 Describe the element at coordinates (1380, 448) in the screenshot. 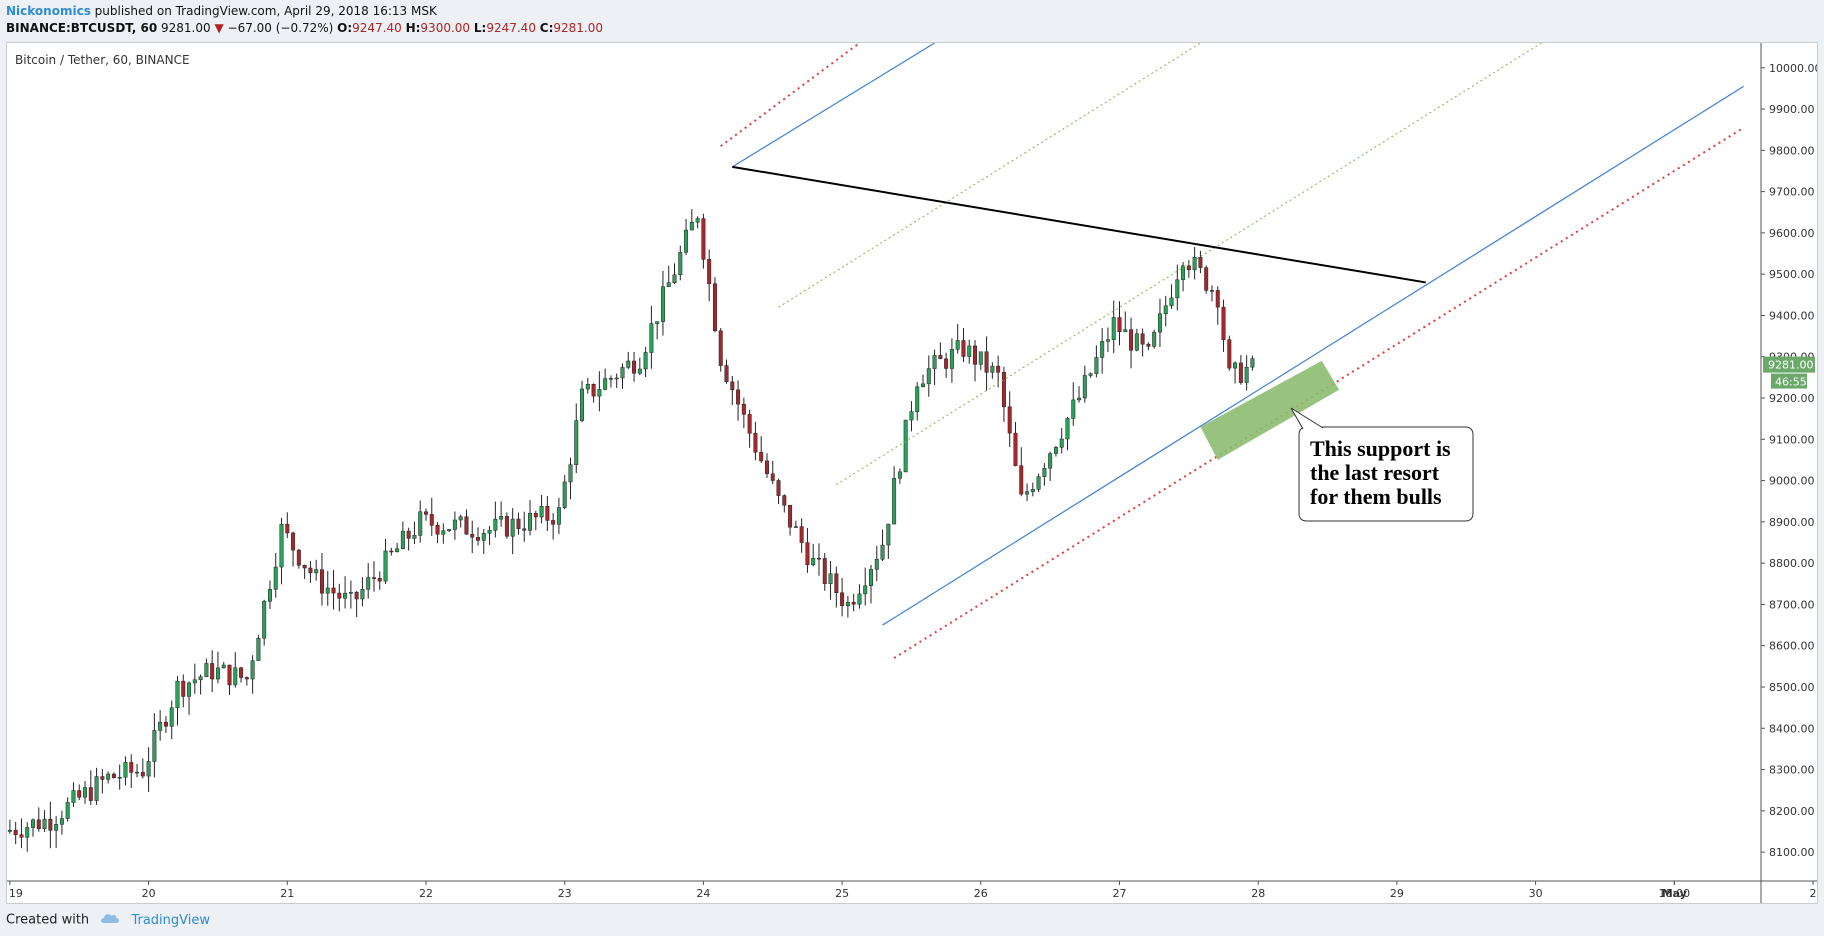

I see `callout-text-line: This support is` at that location.